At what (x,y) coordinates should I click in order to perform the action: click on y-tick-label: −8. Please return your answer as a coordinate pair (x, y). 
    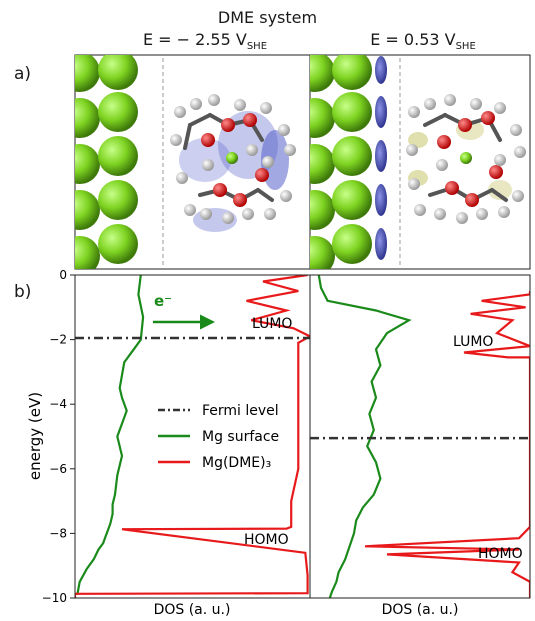
    Looking at the image, I should click on (58, 533).